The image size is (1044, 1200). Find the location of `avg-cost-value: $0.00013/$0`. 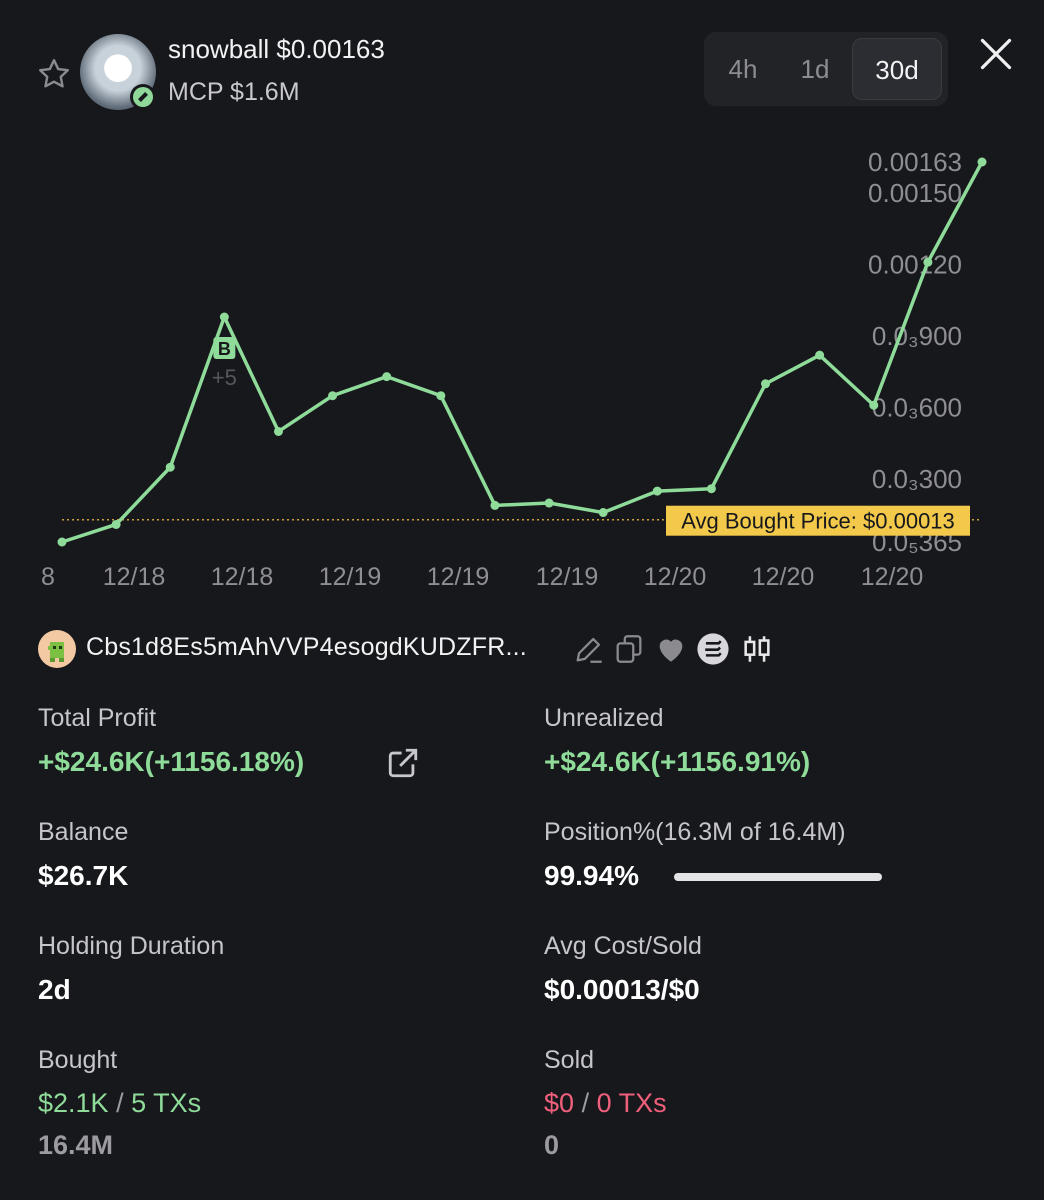

avg-cost-value: $0.00013/$0 is located at coordinates (622, 989).